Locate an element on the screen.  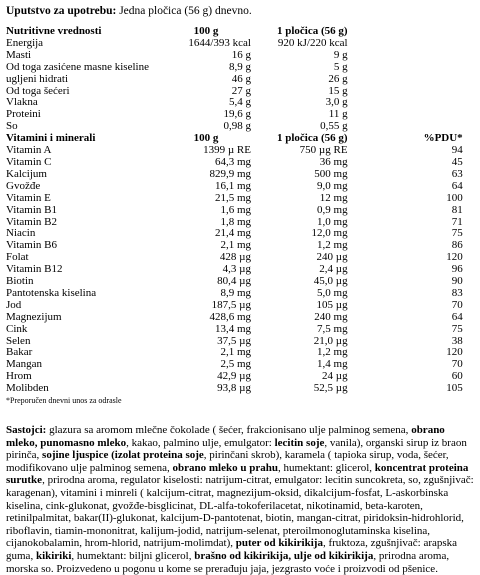
nutrient-name: Selen is located at coordinates (18, 340).